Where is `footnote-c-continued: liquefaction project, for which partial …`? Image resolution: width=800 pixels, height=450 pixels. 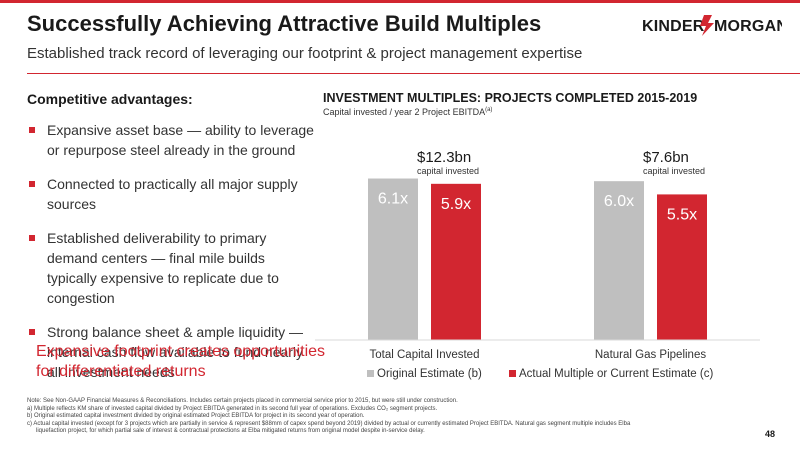
footnote-c-continued: liquefaction project, for which partial … is located at coordinates (230, 431).